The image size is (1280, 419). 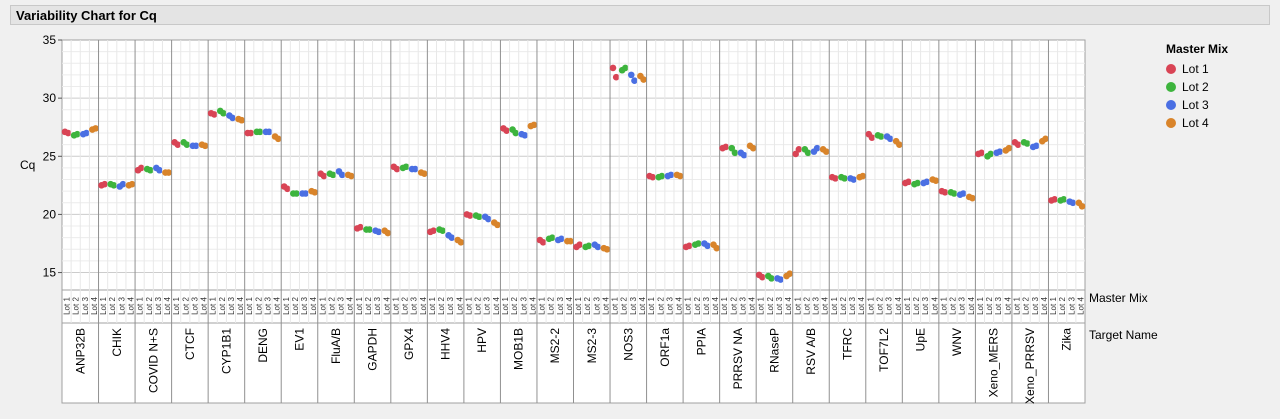 What do you see at coordinates (117, 342) in the screenshot?
I see `target-name-label: CHIK` at bounding box center [117, 342].